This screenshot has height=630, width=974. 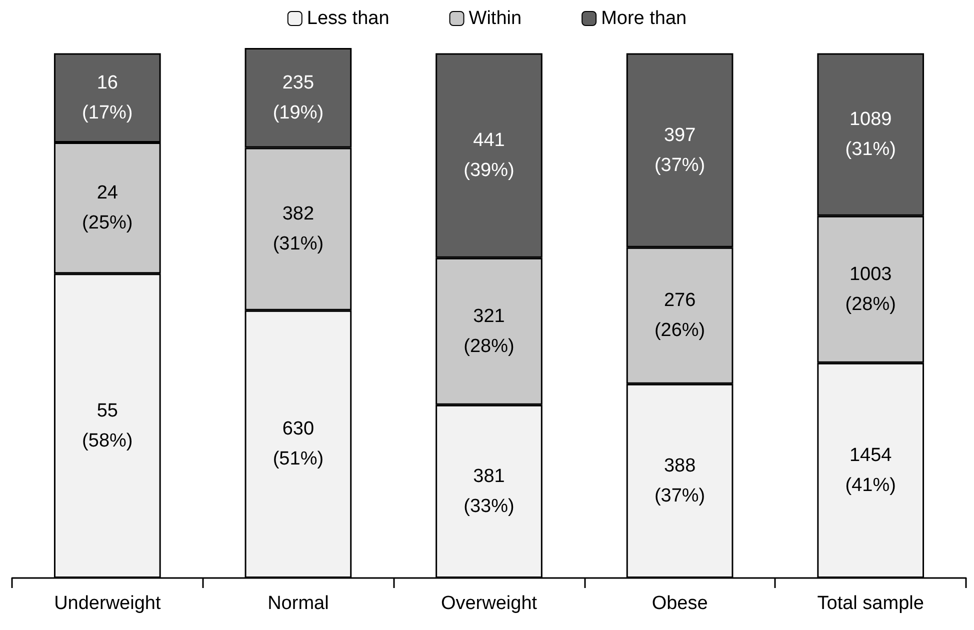 What do you see at coordinates (495, 18) in the screenshot?
I see `legend-label: Within` at bounding box center [495, 18].